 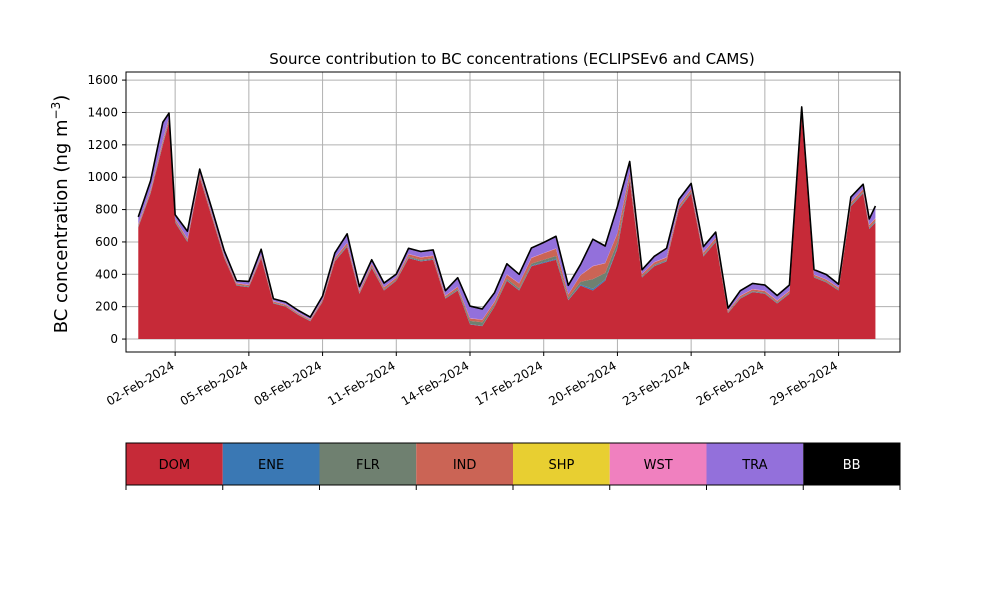 What do you see at coordinates (106, 307) in the screenshot?
I see `y-tick-label: 200` at bounding box center [106, 307].